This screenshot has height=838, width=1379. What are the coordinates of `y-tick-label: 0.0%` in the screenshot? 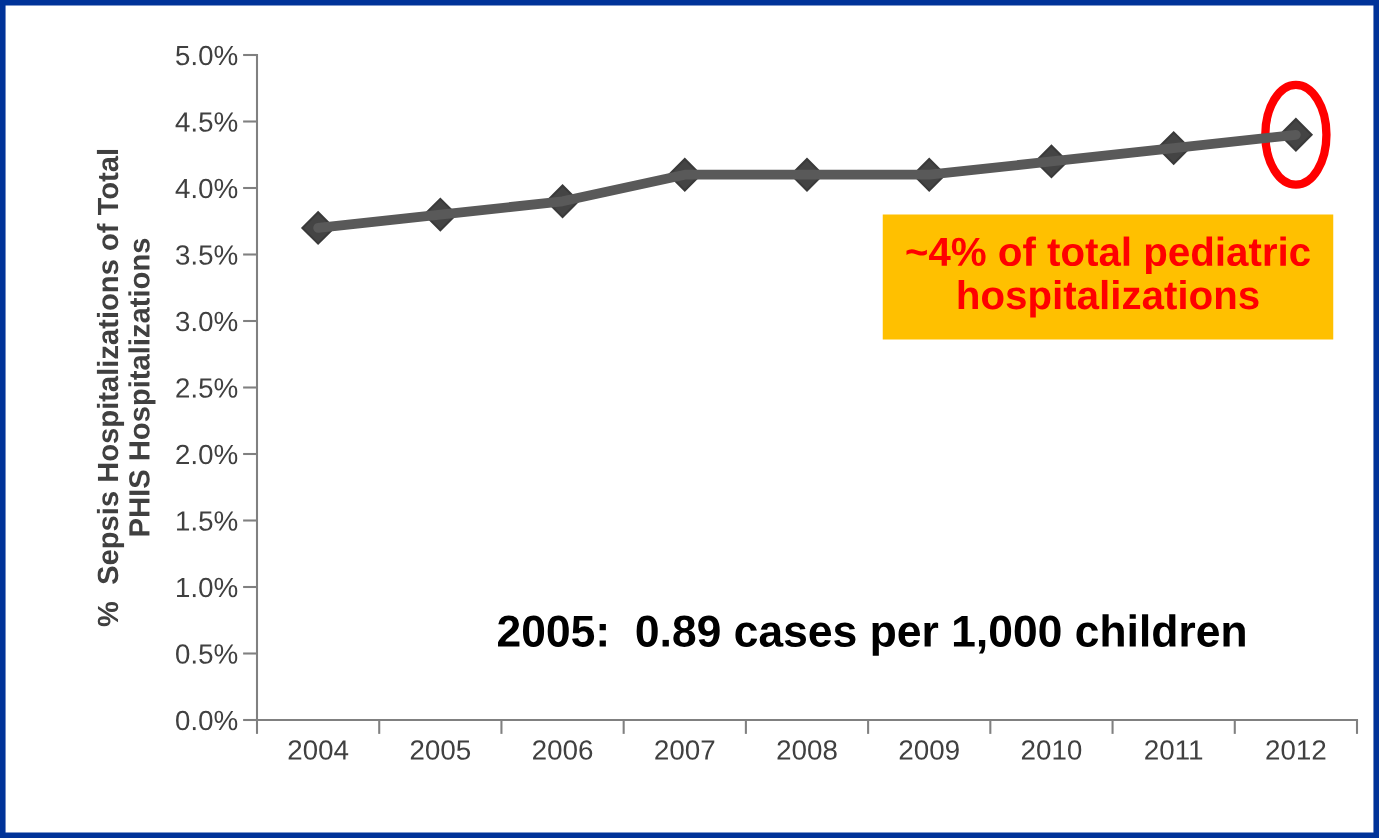 It's located at (207, 720).